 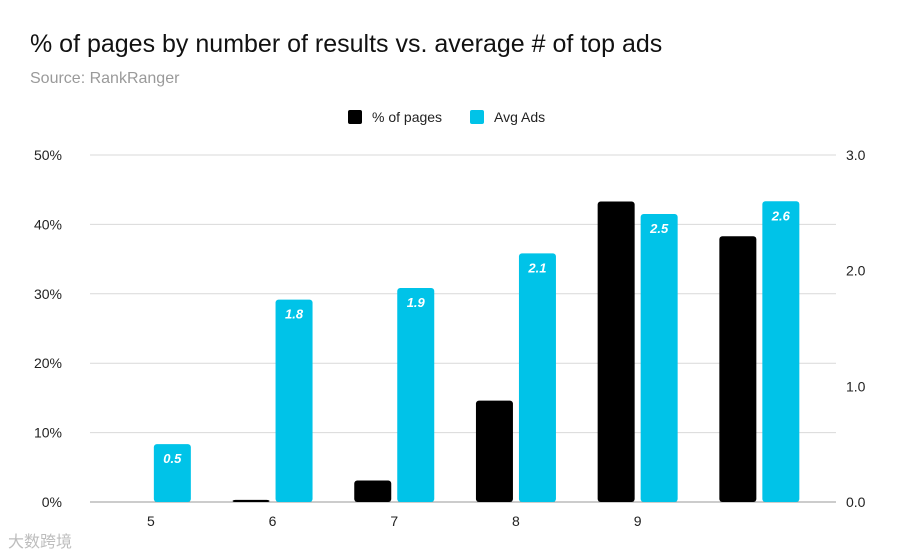 I want to click on left-tick-label: 50%, so click(x=48, y=155).